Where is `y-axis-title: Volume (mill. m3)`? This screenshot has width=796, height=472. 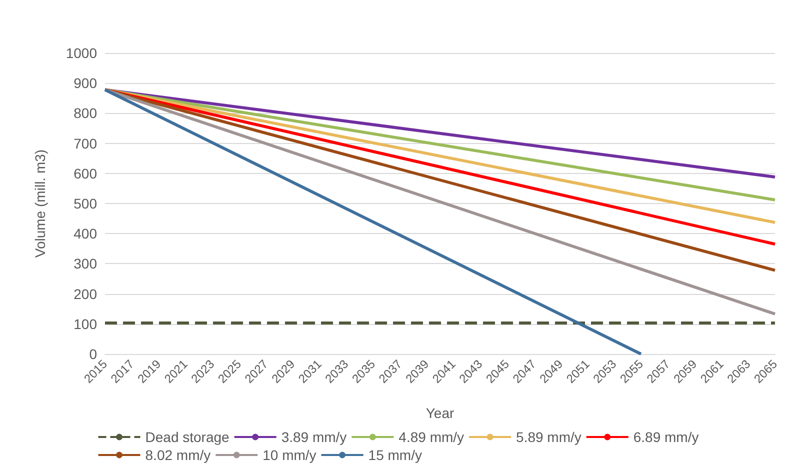 y-axis-title: Volume (mill. m3) is located at coordinates (40, 203).